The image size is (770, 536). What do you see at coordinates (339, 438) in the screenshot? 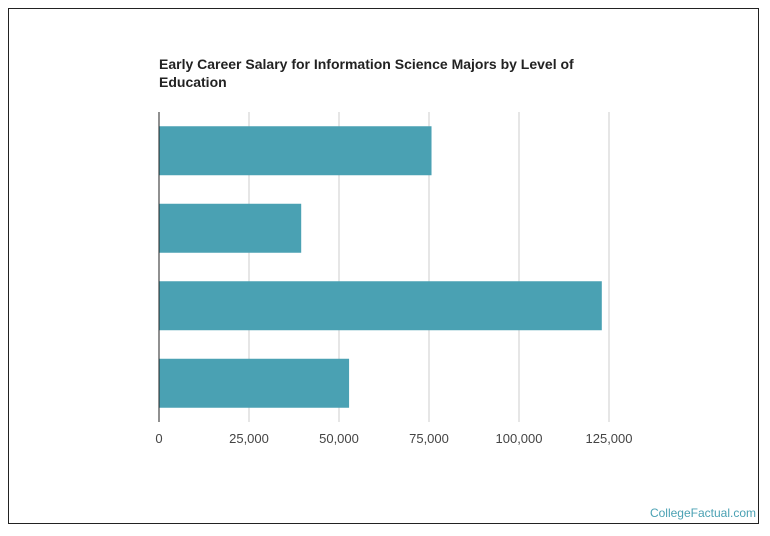
I see `x-tick-label: 50,000` at bounding box center [339, 438].